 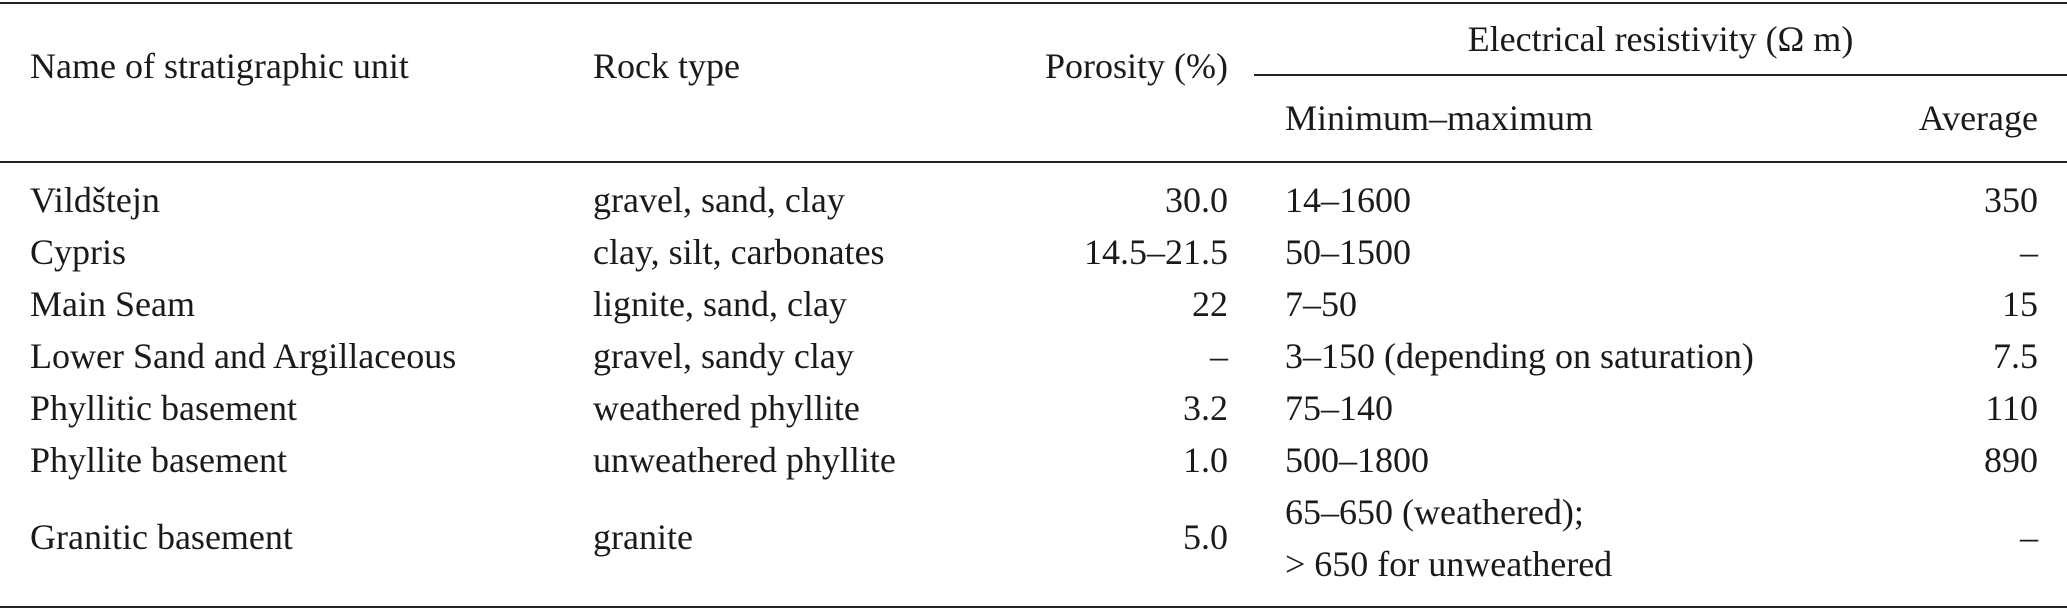 What do you see at coordinates (243, 356) in the screenshot?
I see `cell-name: Lower Sand and Argillaceous` at bounding box center [243, 356].